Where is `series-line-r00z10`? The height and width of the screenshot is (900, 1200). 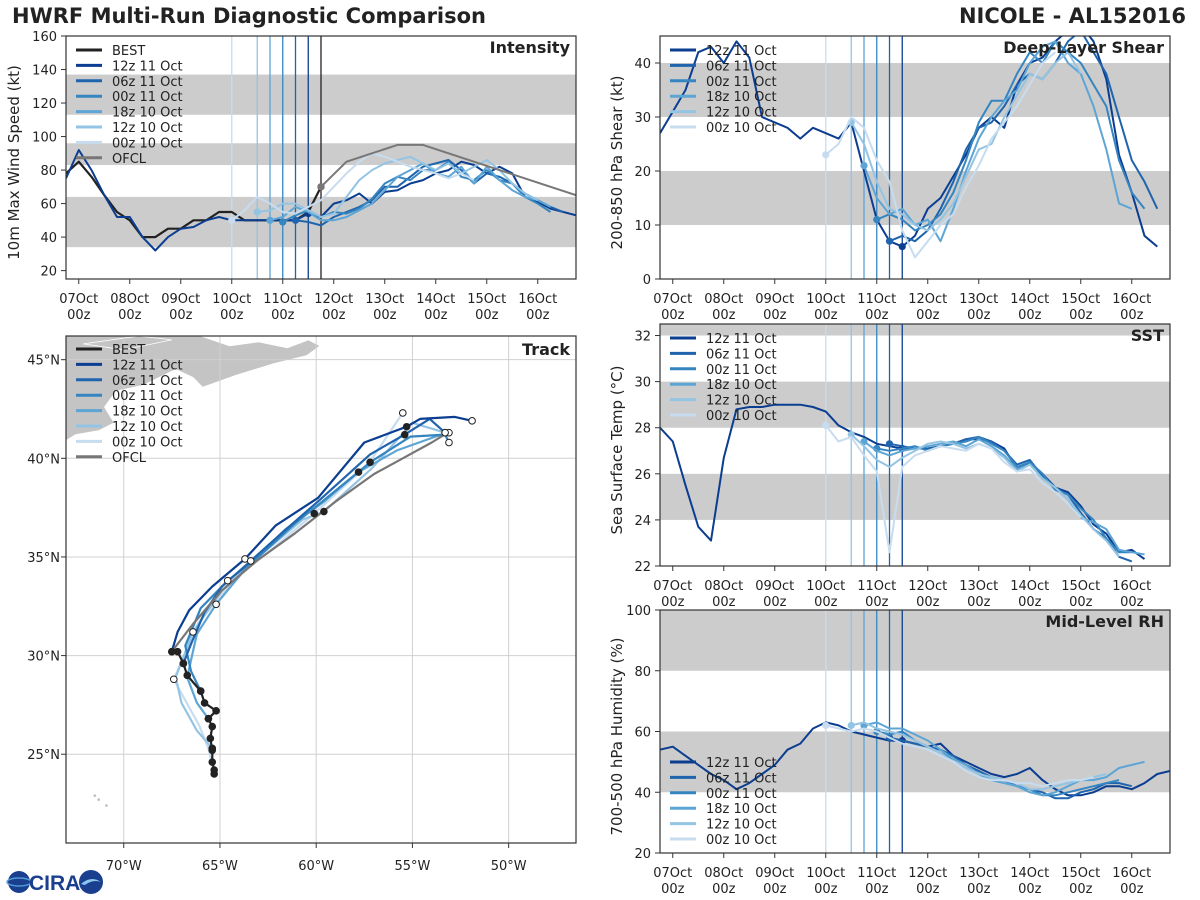 series-line-r00z10 is located at coordinates (940, 155).